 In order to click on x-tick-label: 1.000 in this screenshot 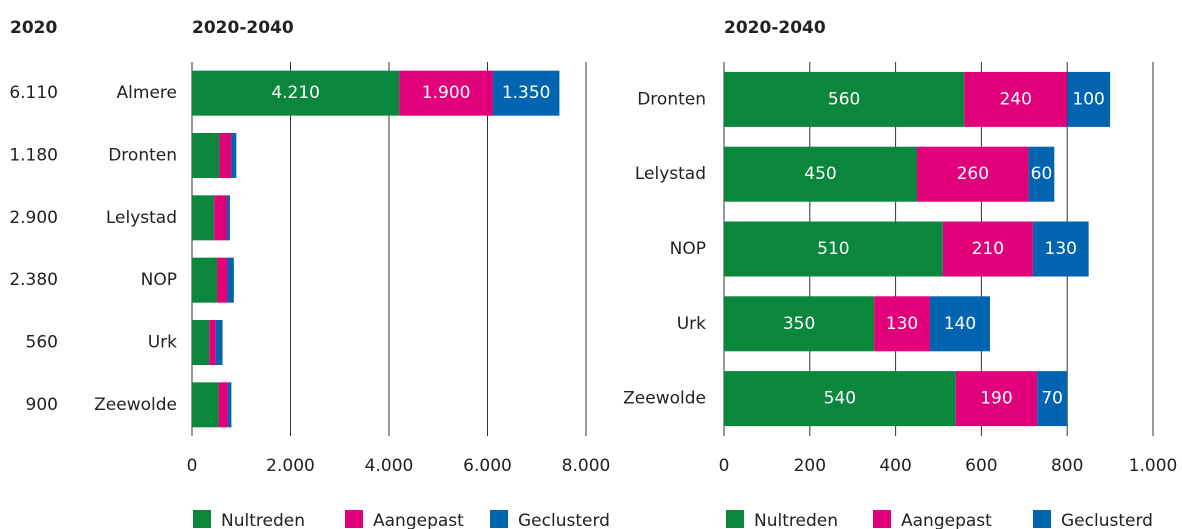, I will do `click(1153, 466)`.